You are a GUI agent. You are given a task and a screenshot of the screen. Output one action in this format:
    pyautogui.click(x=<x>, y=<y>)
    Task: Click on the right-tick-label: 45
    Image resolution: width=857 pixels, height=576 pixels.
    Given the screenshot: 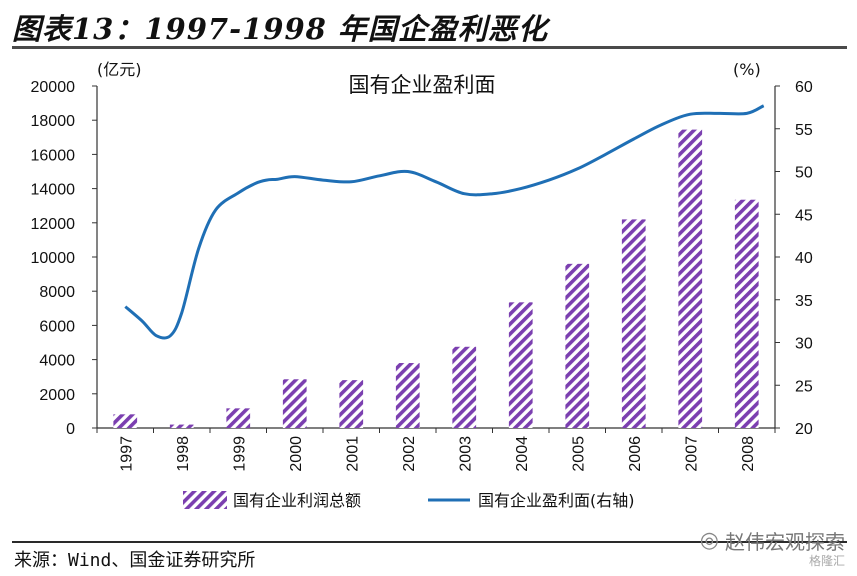 What is the action you would take?
    pyautogui.click(x=804, y=215)
    